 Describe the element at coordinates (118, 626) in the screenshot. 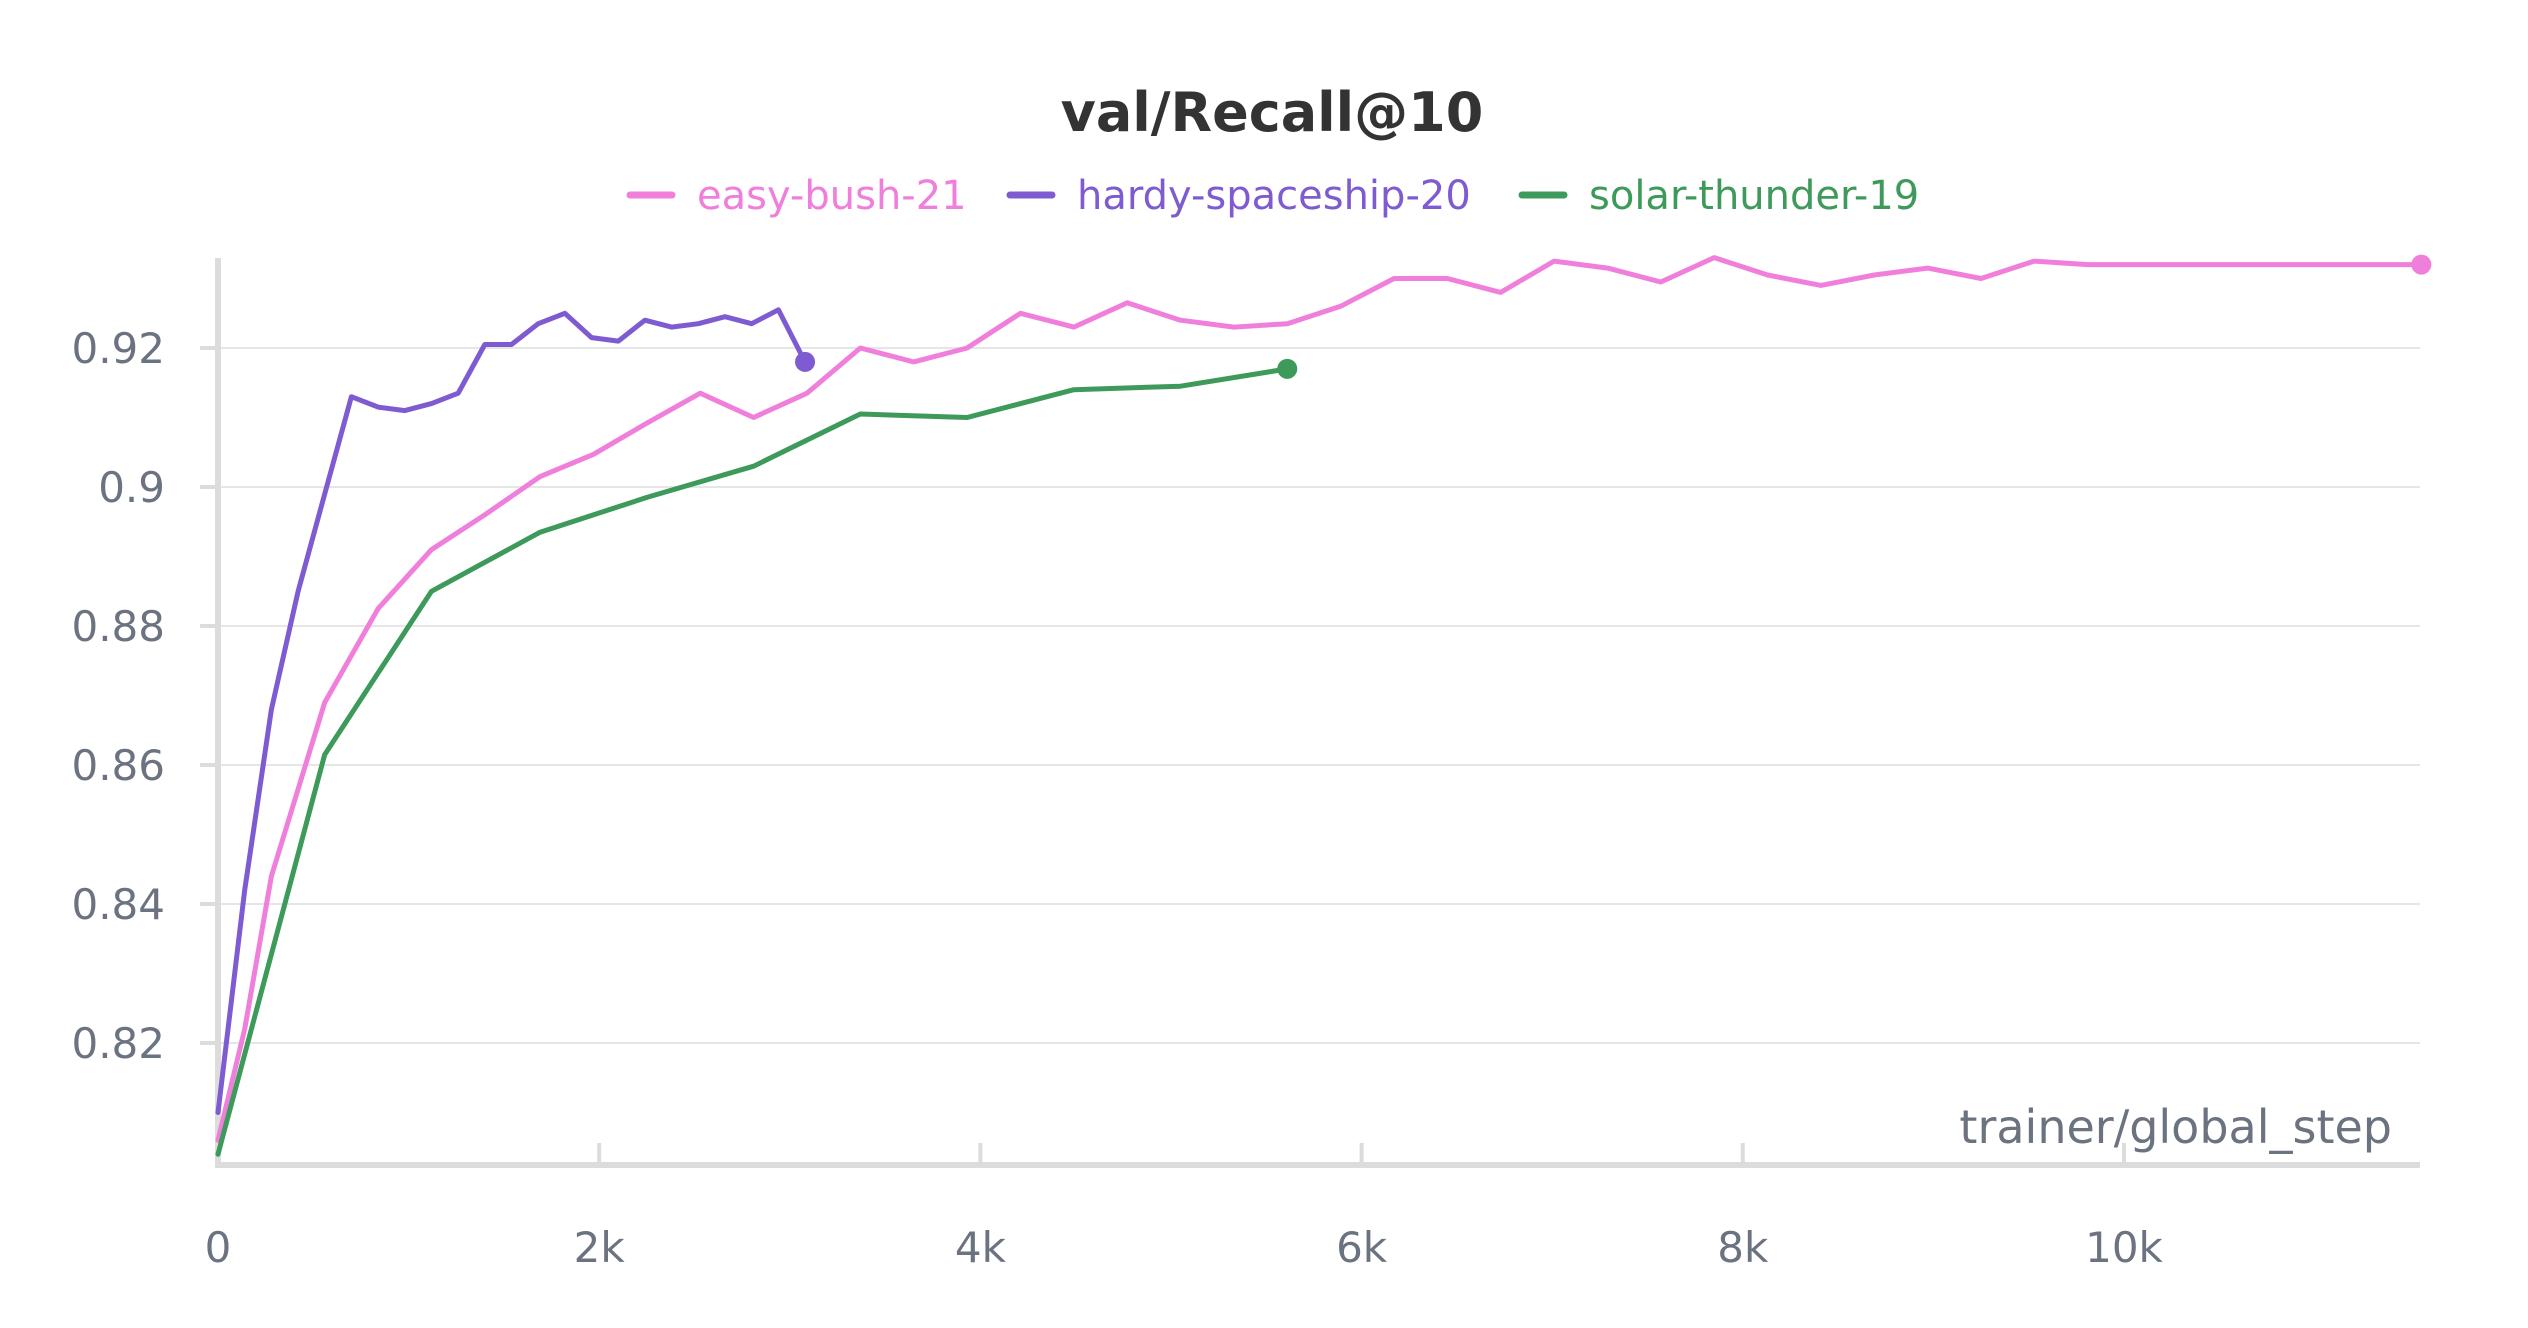

I see `y-tick-label: 0.88` at that location.